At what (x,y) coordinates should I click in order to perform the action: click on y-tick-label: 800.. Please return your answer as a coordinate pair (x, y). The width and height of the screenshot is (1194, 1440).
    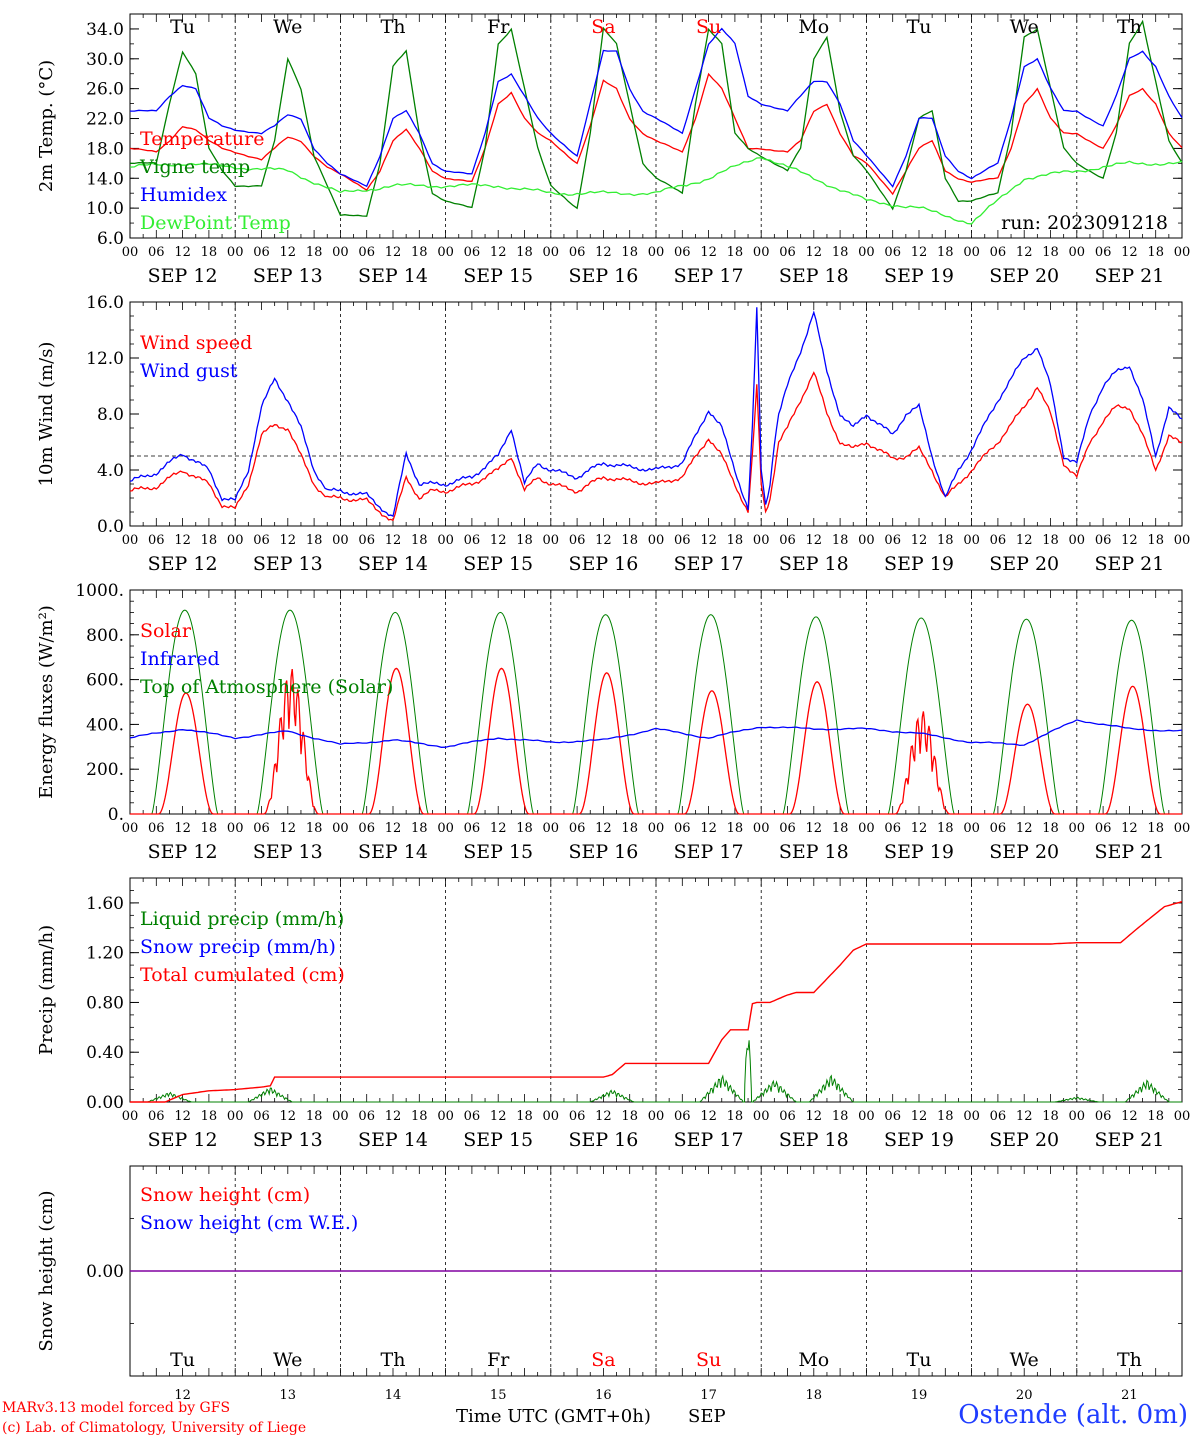
    Looking at the image, I should click on (105, 636).